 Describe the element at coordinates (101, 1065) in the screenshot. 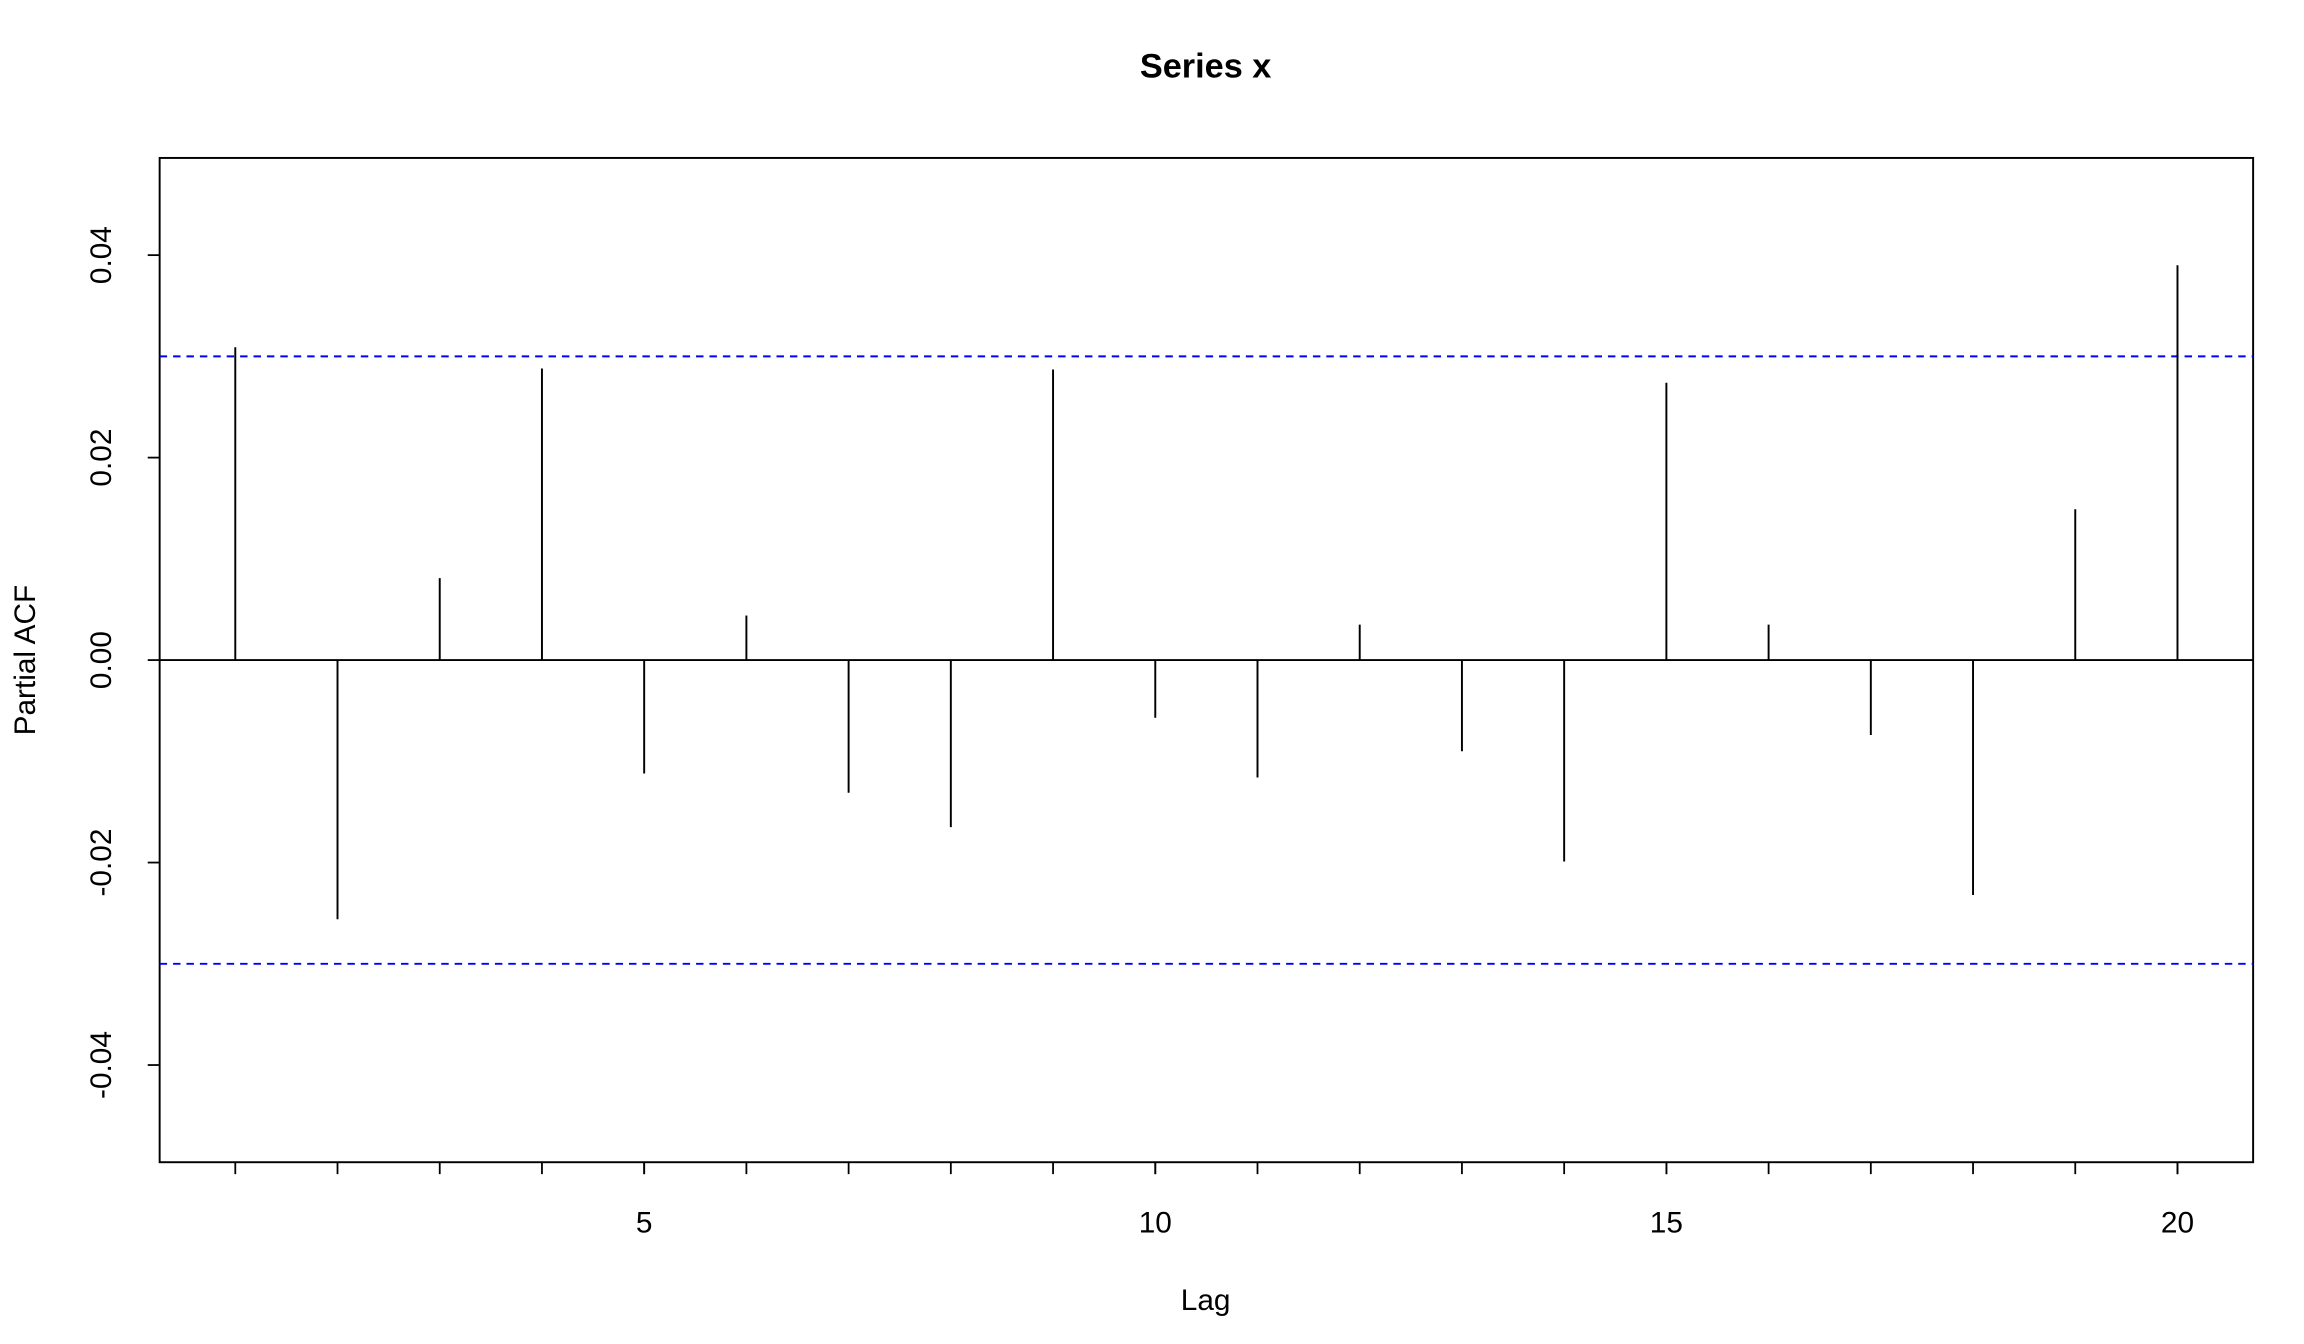

I see `y-tick-label: -0.04` at that location.